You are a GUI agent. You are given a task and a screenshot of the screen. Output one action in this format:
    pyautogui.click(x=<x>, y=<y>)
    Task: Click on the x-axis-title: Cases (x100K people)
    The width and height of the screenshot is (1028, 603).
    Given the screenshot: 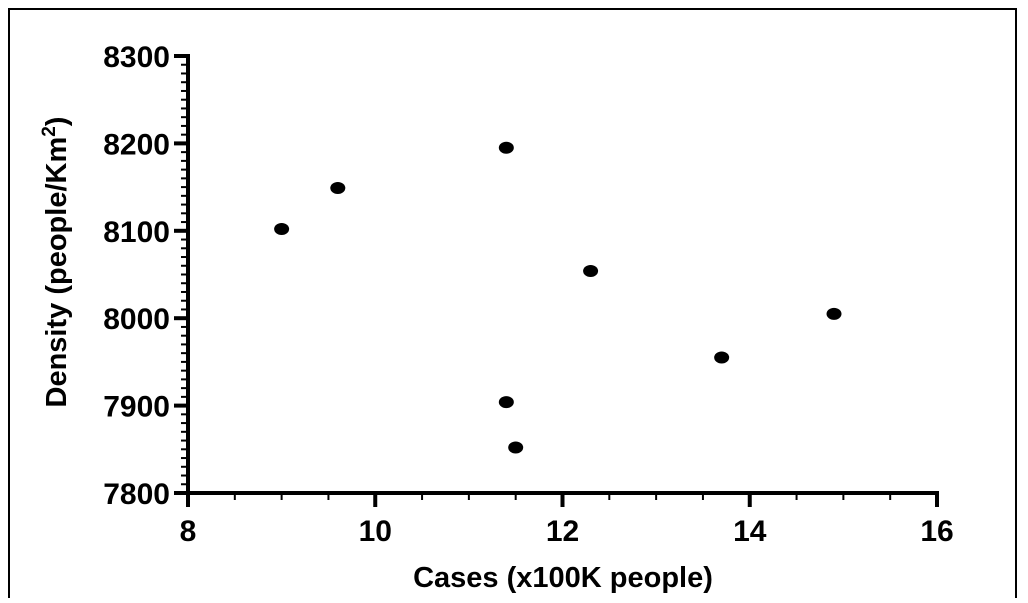 What is the action you would take?
    pyautogui.click(x=563, y=578)
    